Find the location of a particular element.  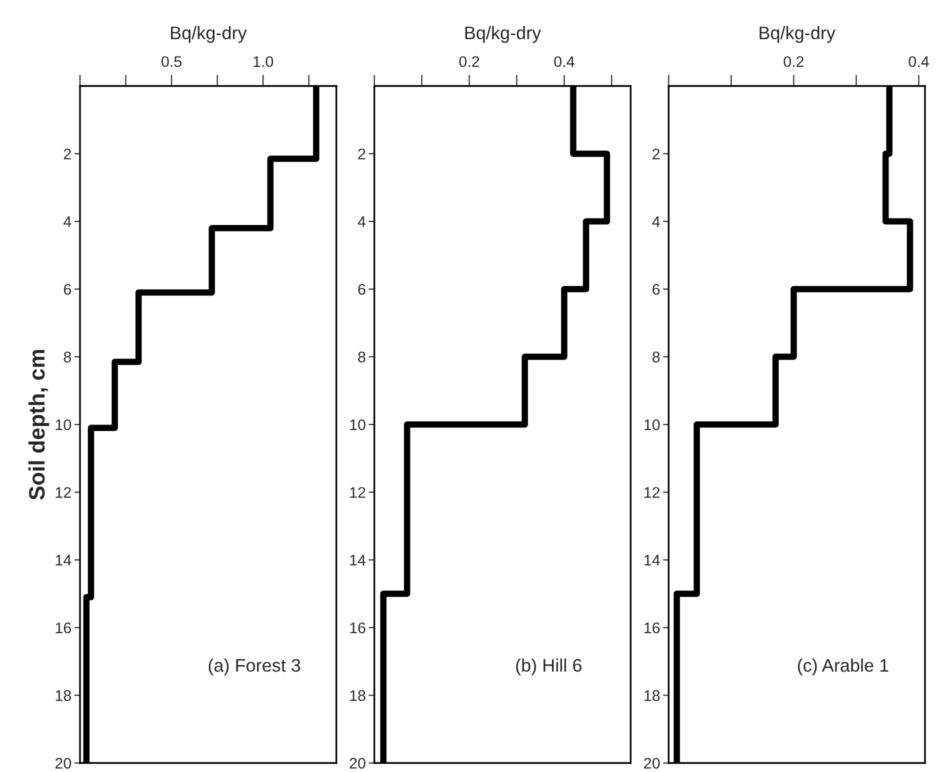

y-axis-title: Soil depth, cm is located at coordinates (39, 425).